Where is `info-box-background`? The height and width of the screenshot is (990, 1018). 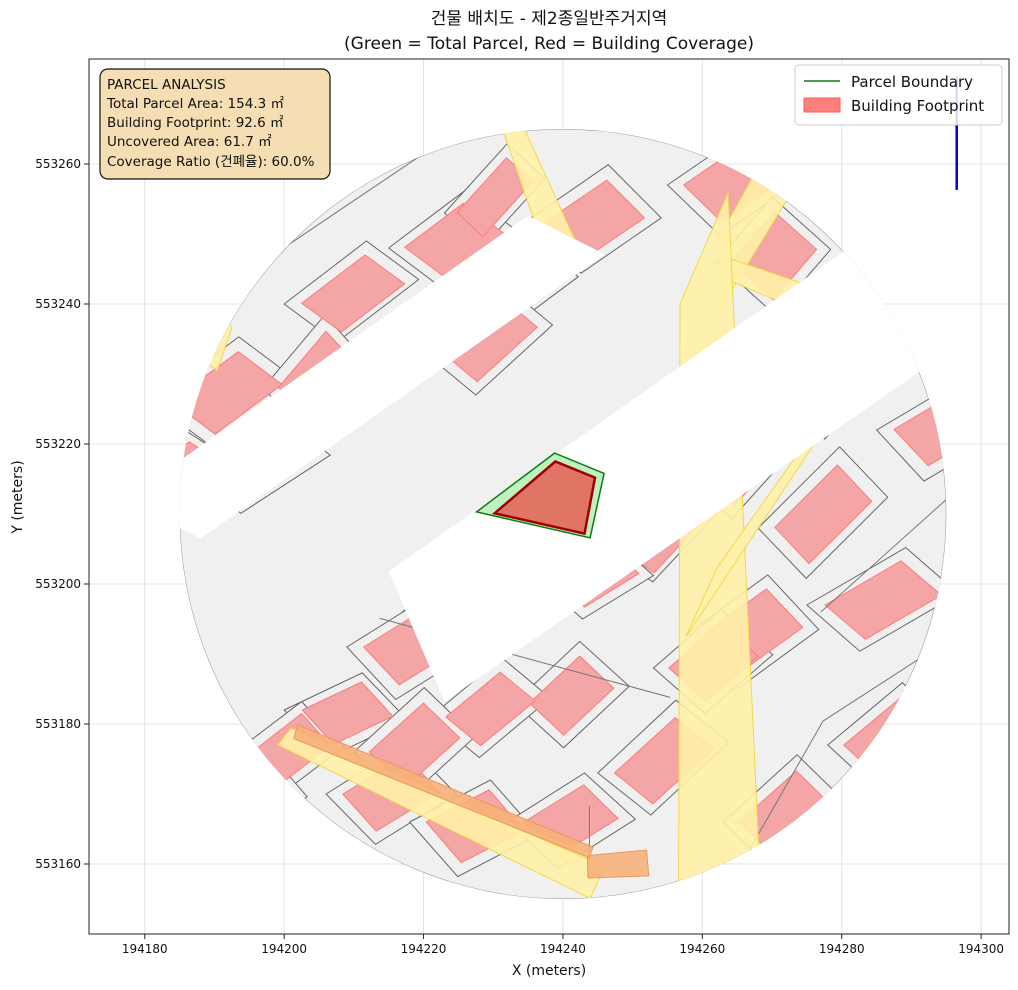 info-box-background is located at coordinates (215, 124).